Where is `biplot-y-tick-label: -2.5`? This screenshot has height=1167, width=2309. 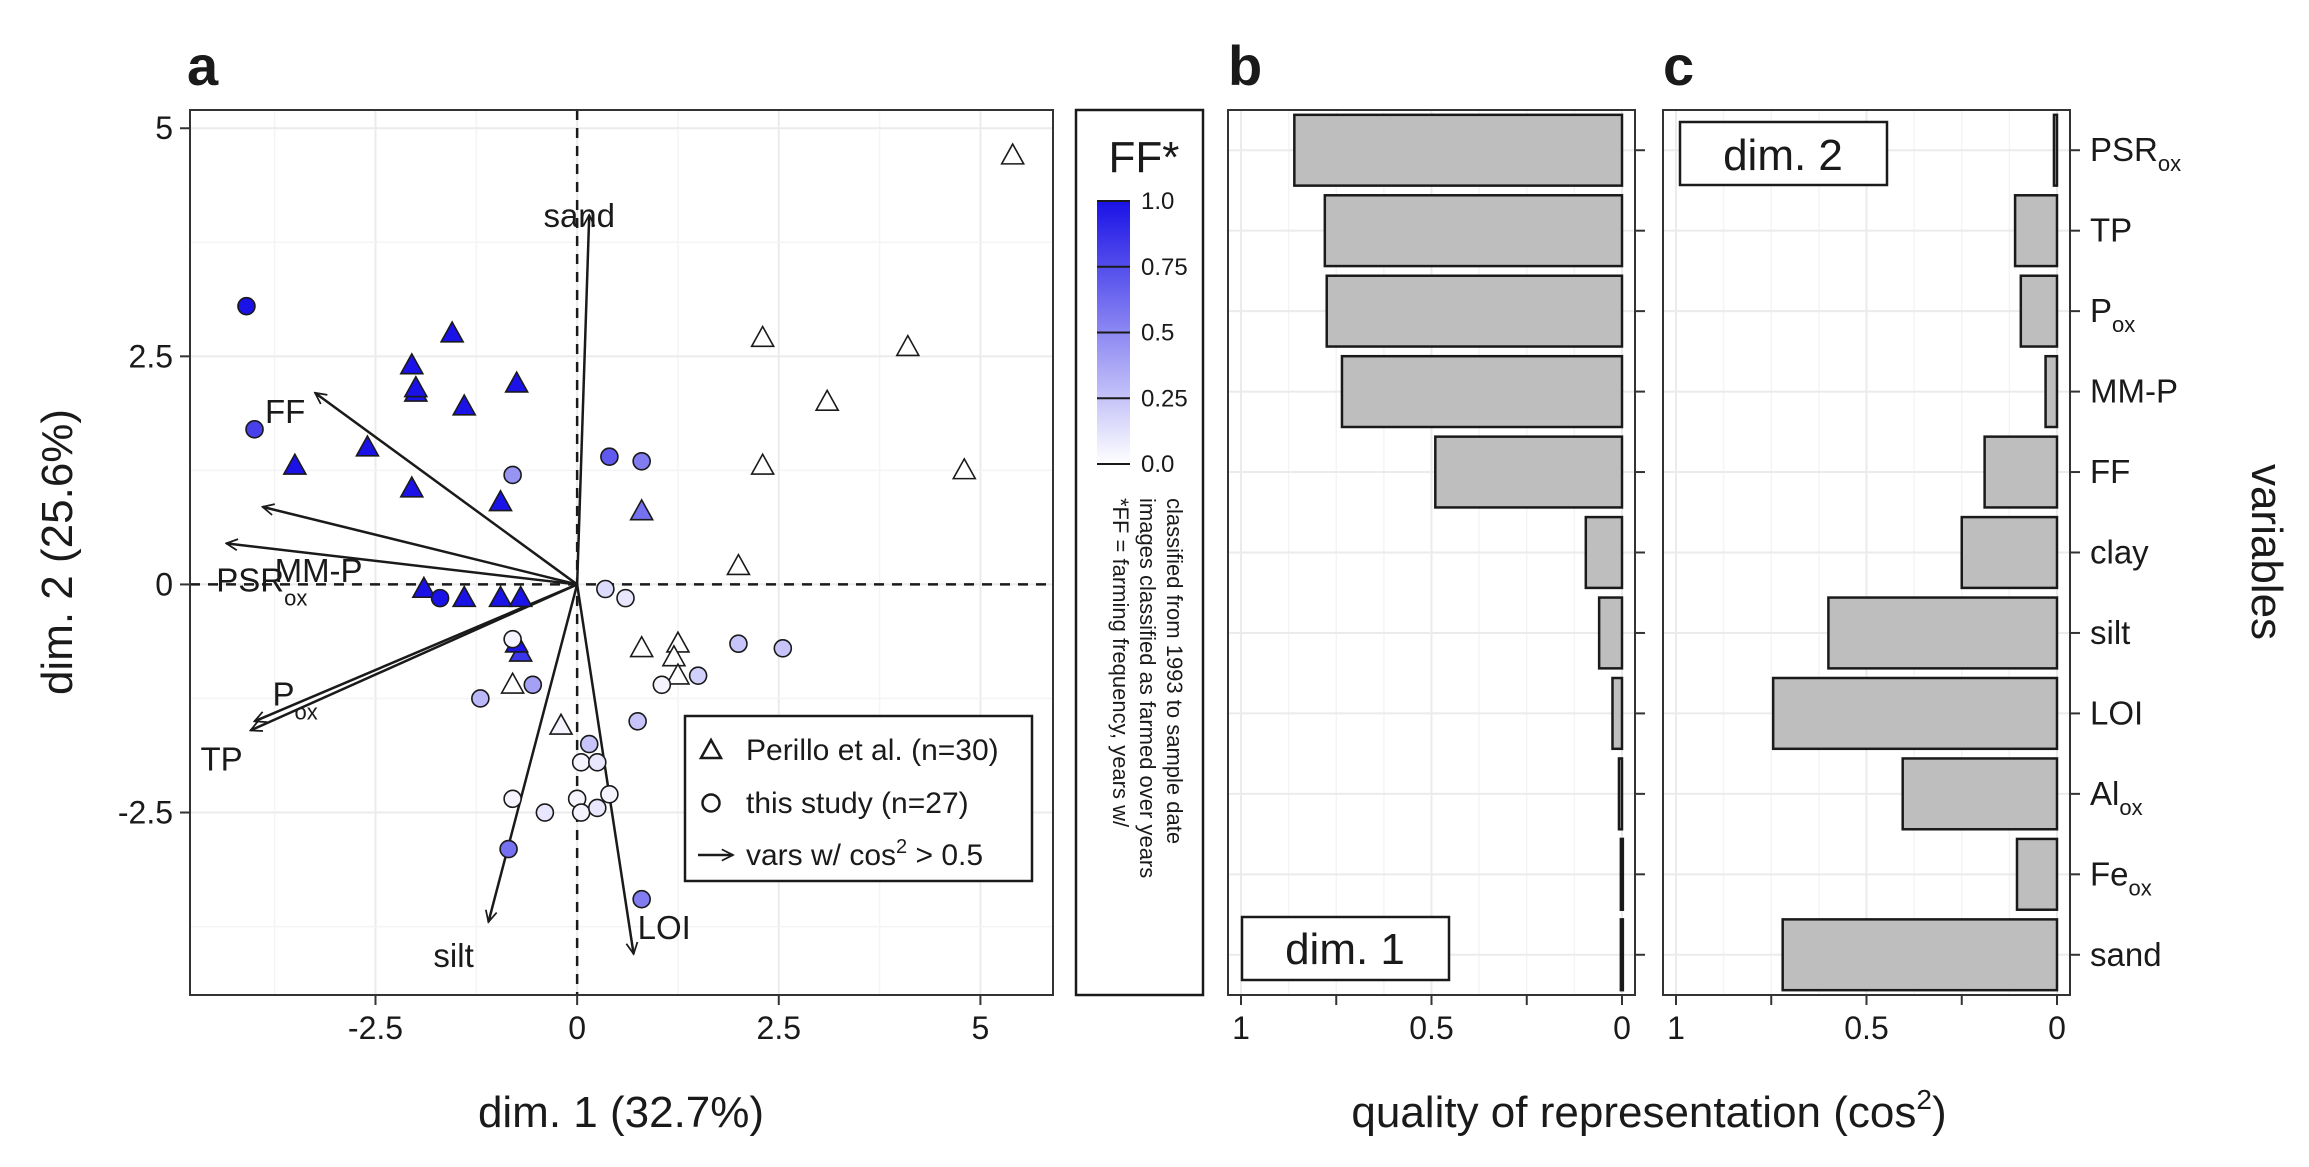 biplot-y-tick-label: -2.5 is located at coordinates (145, 813).